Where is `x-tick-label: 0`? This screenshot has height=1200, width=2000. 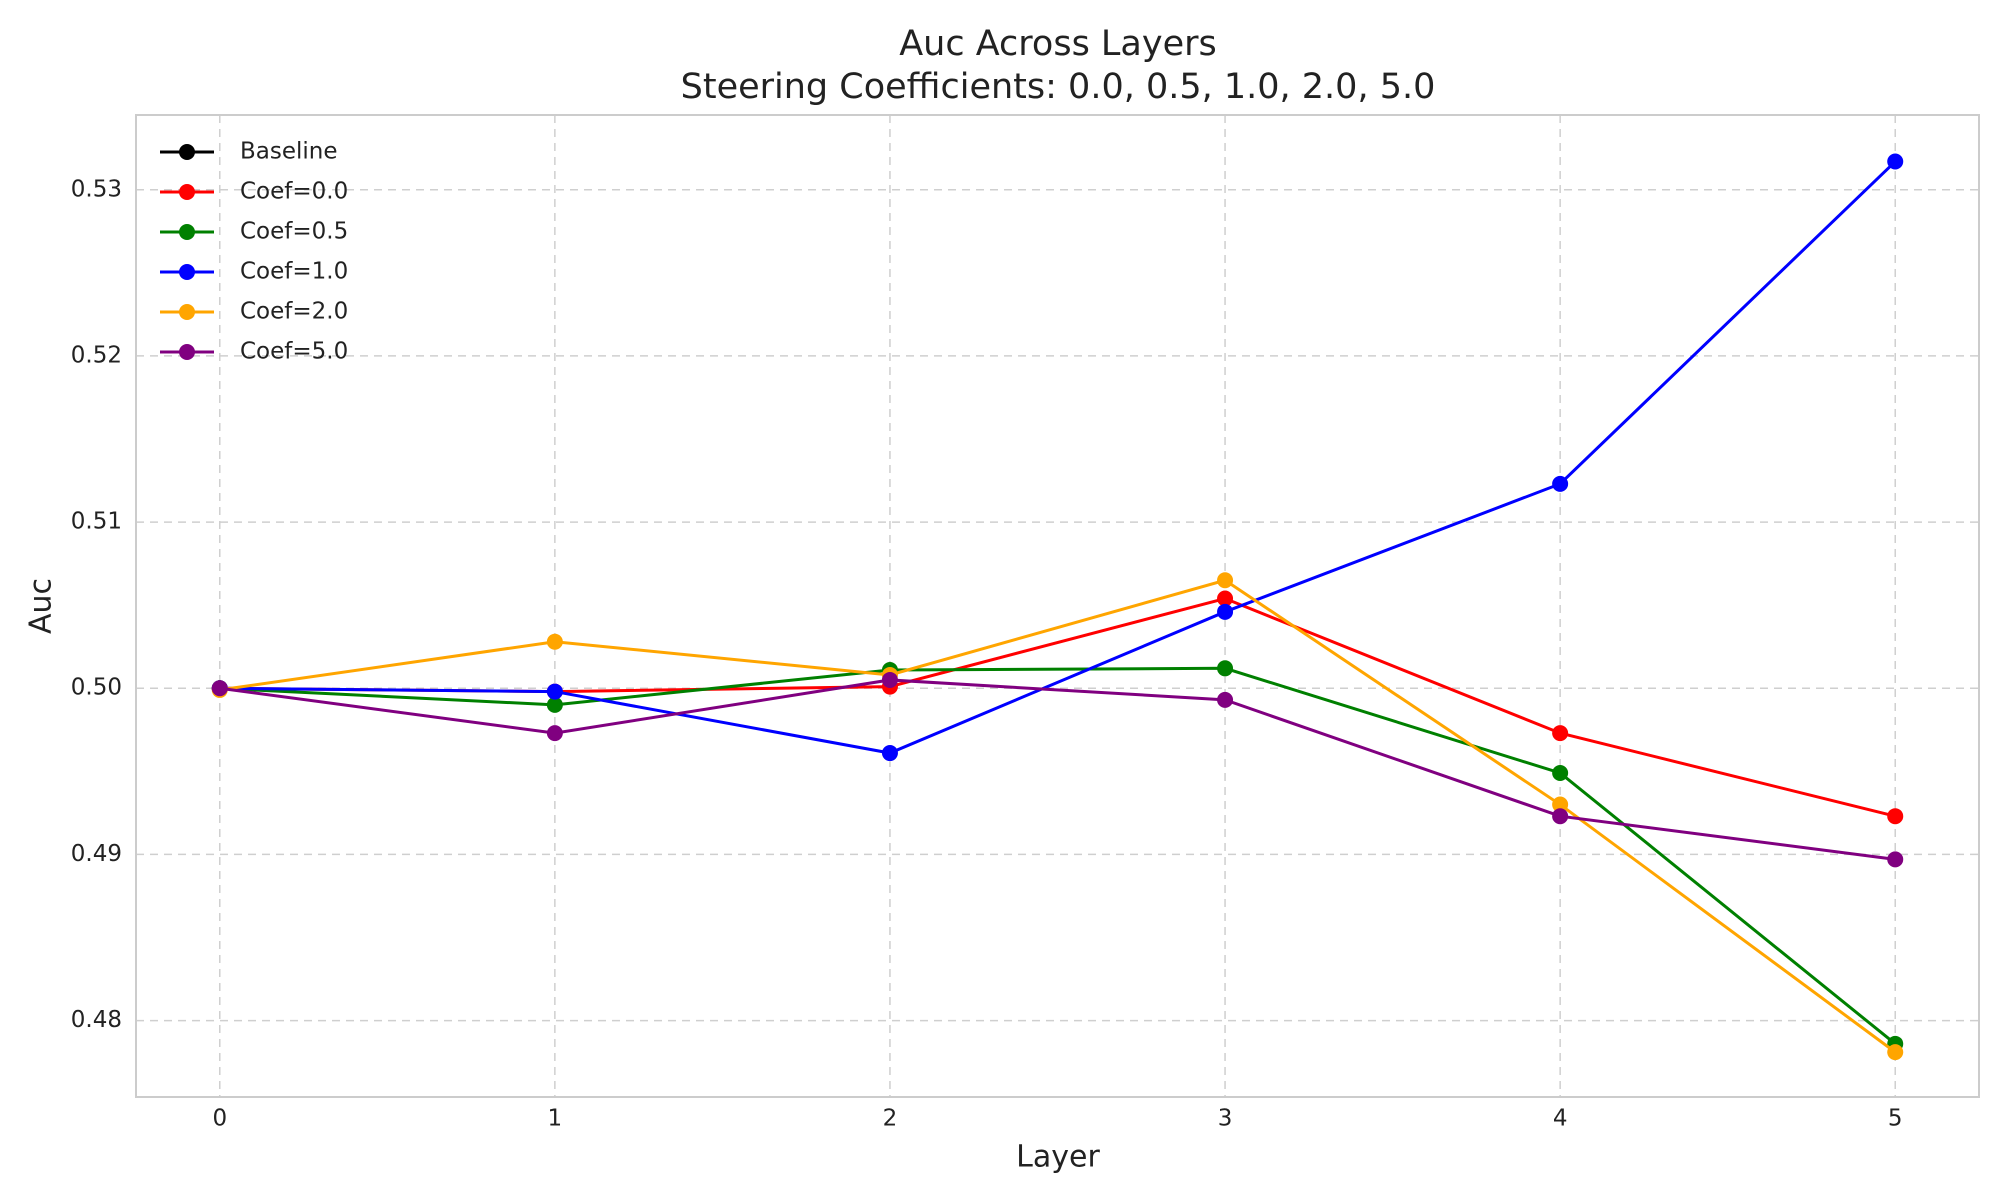 x-tick-label: 0 is located at coordinates (219, 1119).